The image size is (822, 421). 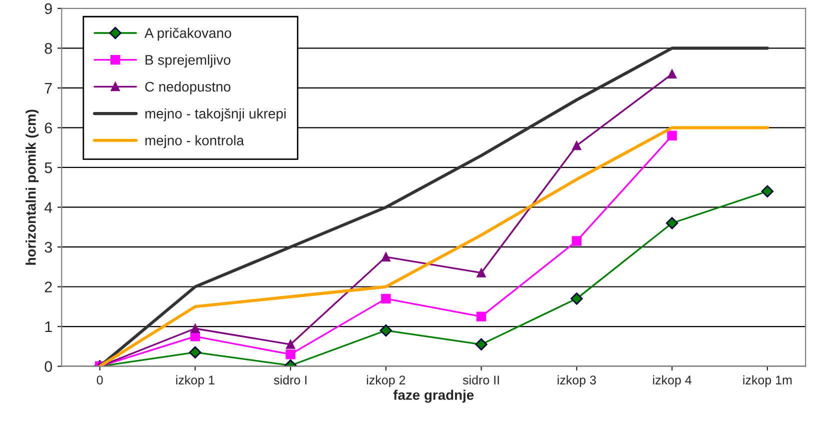 I want to click on x-tick-label: izkop 1, so click(x=195, y=381).